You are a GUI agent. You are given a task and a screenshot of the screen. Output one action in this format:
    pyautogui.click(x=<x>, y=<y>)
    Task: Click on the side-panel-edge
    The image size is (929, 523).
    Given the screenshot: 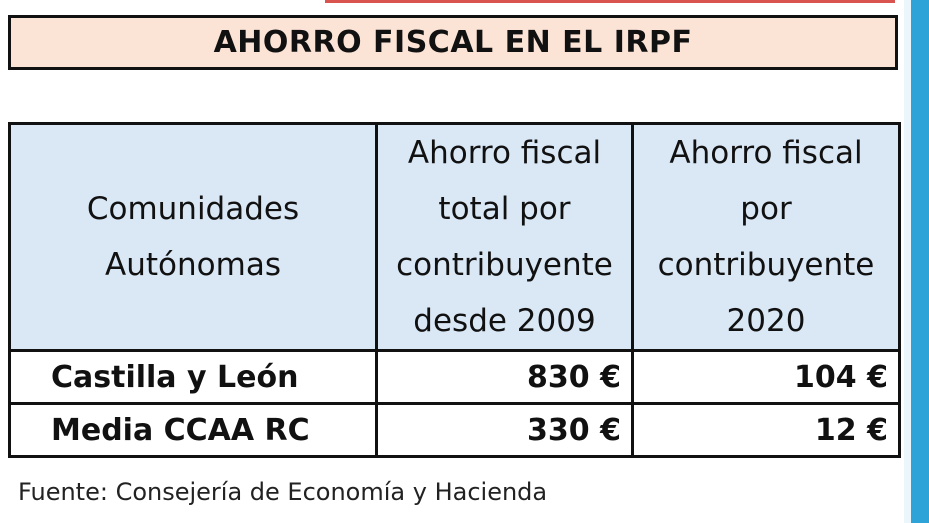 What is the action you would take?
    pyautogui.click(x=907, y=261)
    